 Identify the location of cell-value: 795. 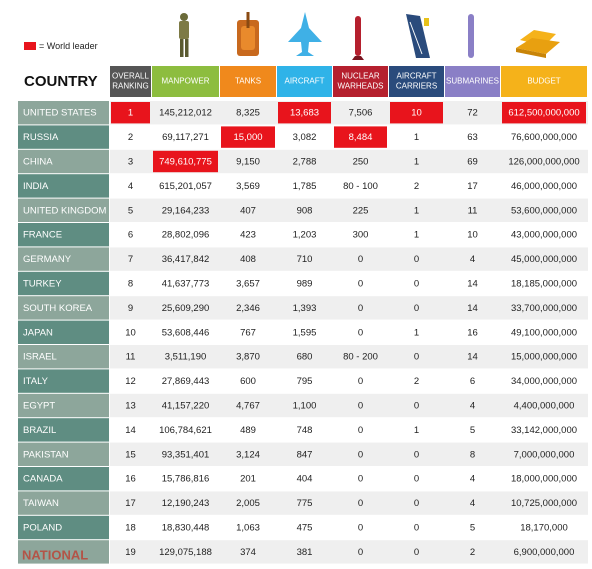
(305, 381).